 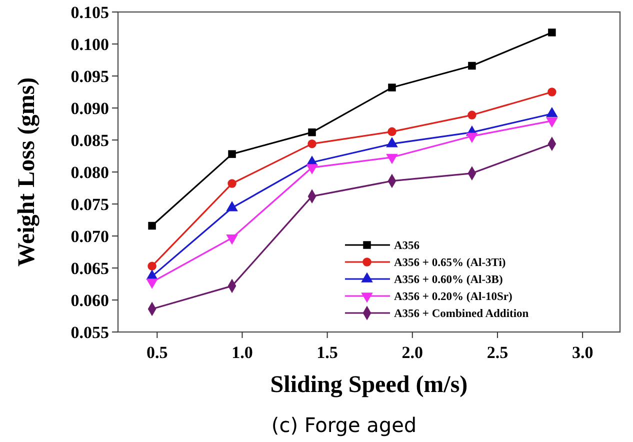 What do you see at coordinates (157, 352) in the screenshot?
I see `x-tick-label: 0.5` at bounding box center [157, 352].